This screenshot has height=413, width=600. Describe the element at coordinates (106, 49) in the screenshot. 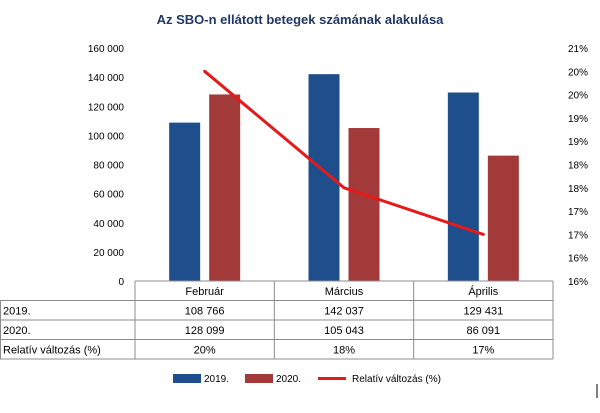

I see `y-axis-tick-label: 160 000` at that location.